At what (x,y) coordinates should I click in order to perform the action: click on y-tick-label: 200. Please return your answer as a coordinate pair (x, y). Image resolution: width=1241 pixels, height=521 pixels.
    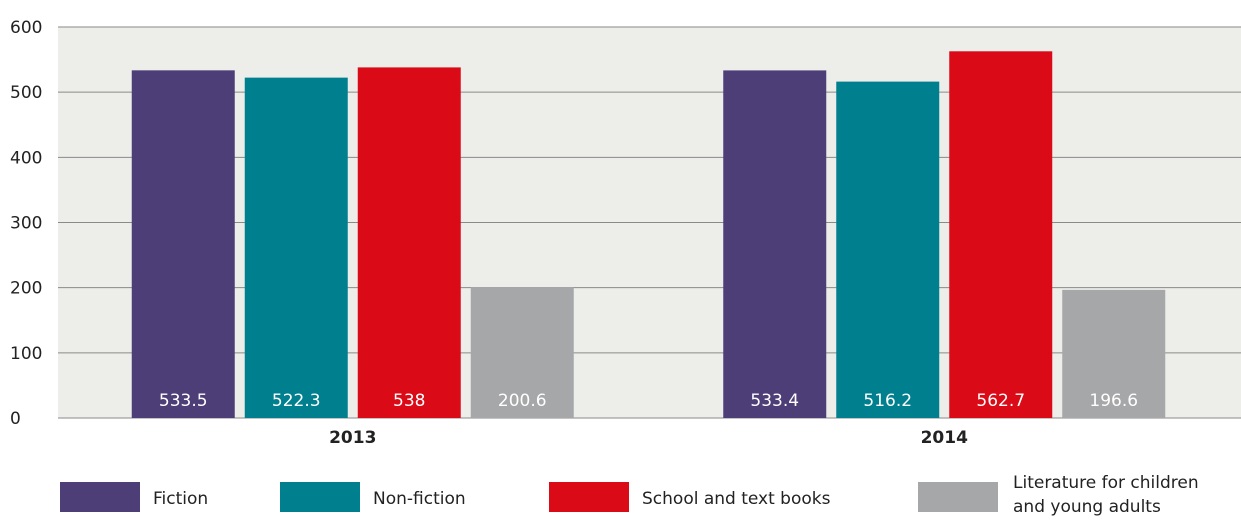
    Looking at the image, I should click on (26, 289).